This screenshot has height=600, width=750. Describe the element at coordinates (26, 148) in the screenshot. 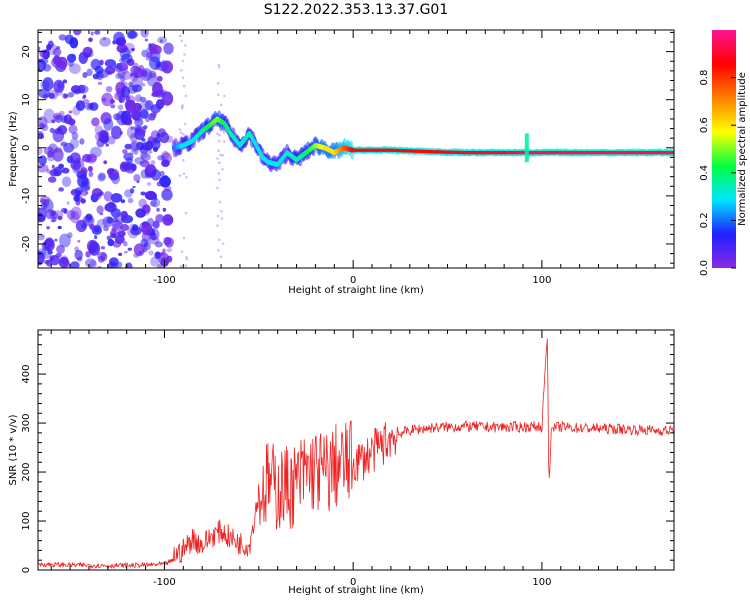

I see `y-tick-label: 0` at that location.